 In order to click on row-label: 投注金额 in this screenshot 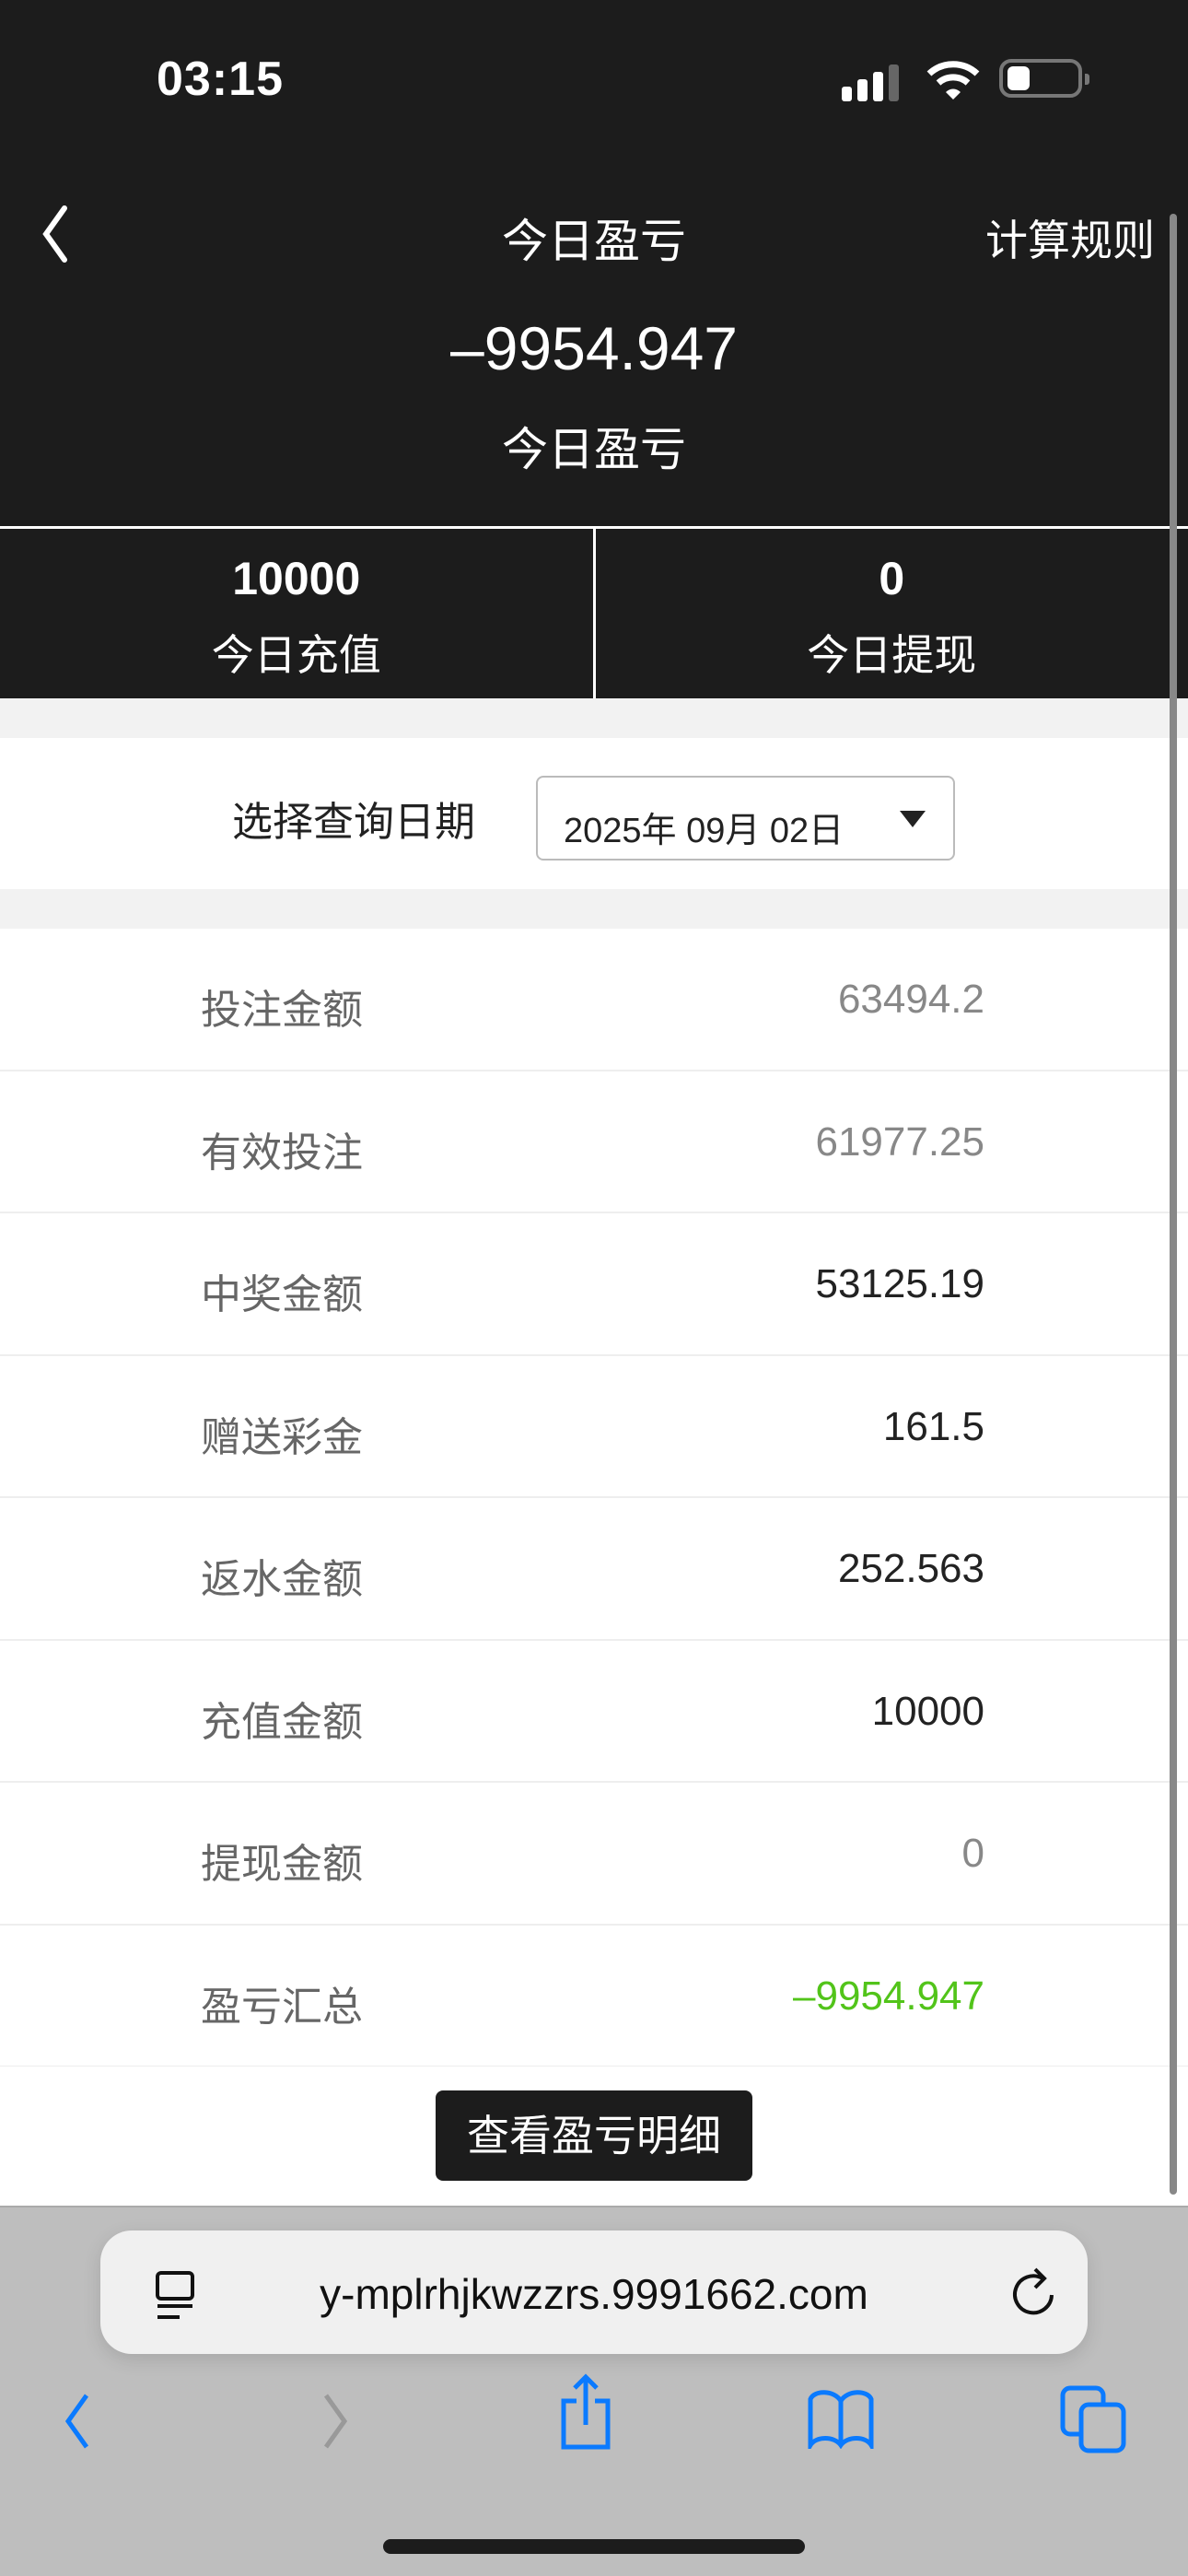, I will do `click(282, 1011)`.